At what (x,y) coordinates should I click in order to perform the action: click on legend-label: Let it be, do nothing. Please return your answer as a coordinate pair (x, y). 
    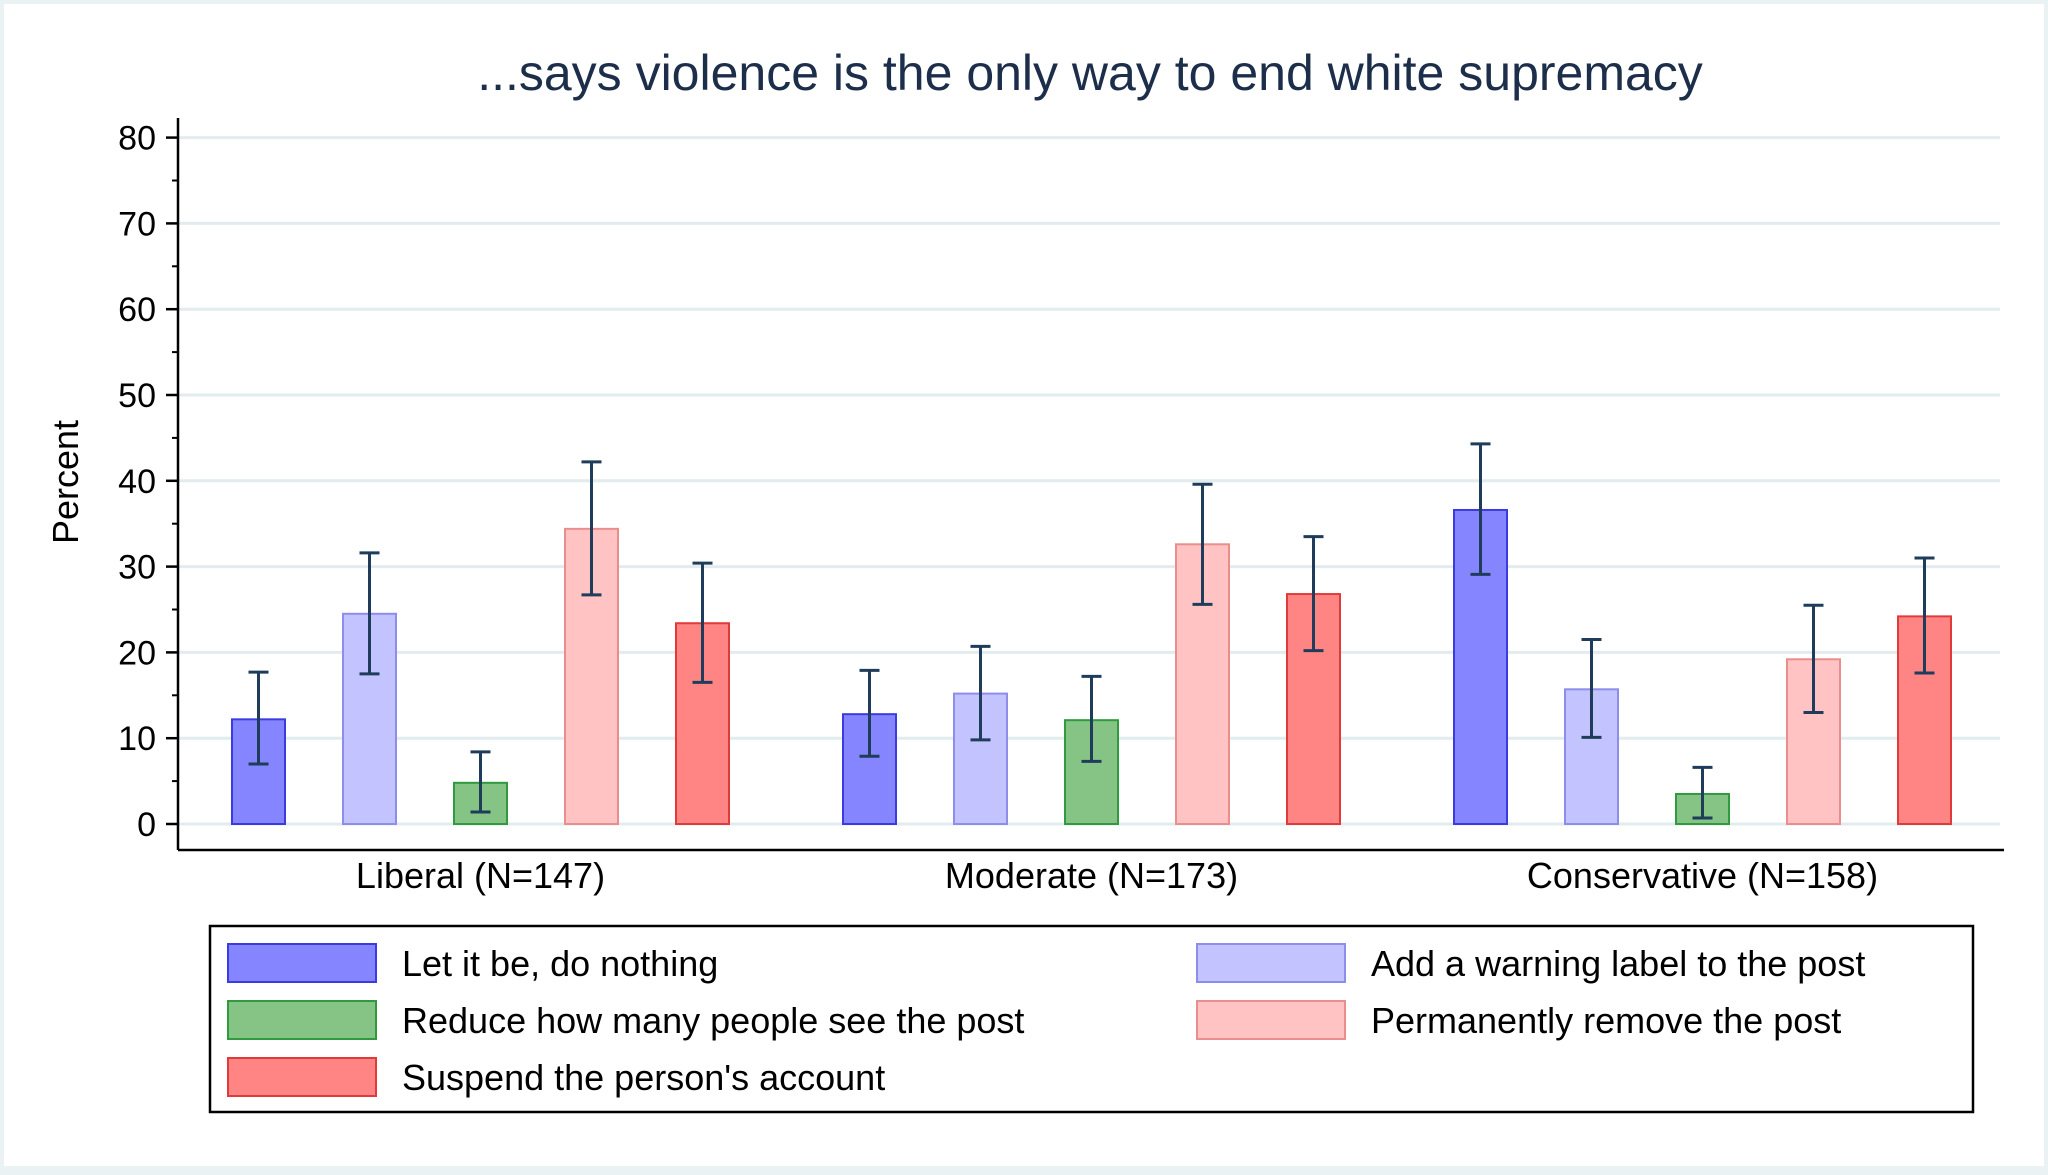
    Looking at the image, I should click on (560, 963).